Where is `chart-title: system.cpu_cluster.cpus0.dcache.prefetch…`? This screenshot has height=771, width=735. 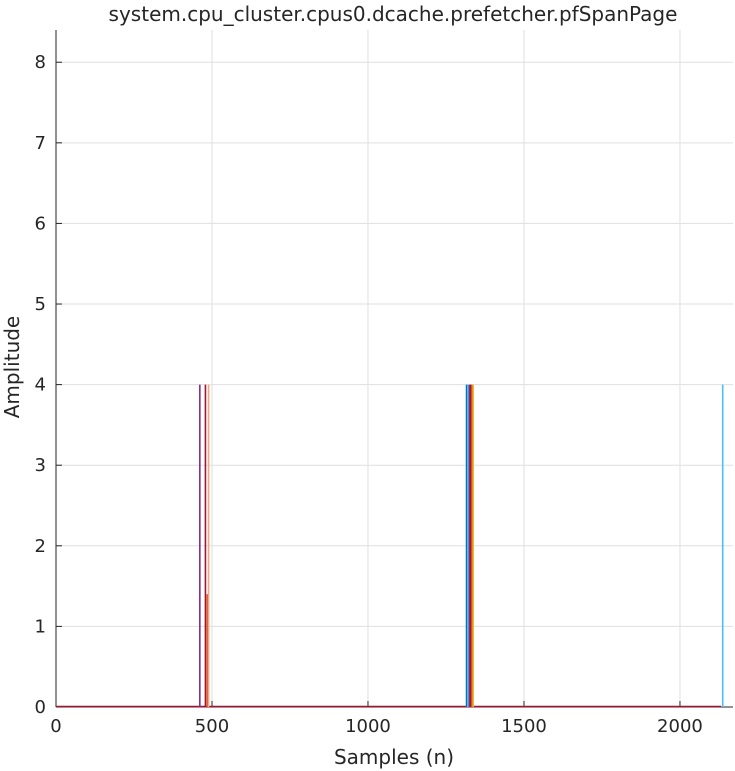
chart-title: system.cpu_cluster.cpus0.dcache.prefetch… is located at coordinates (393, 14).